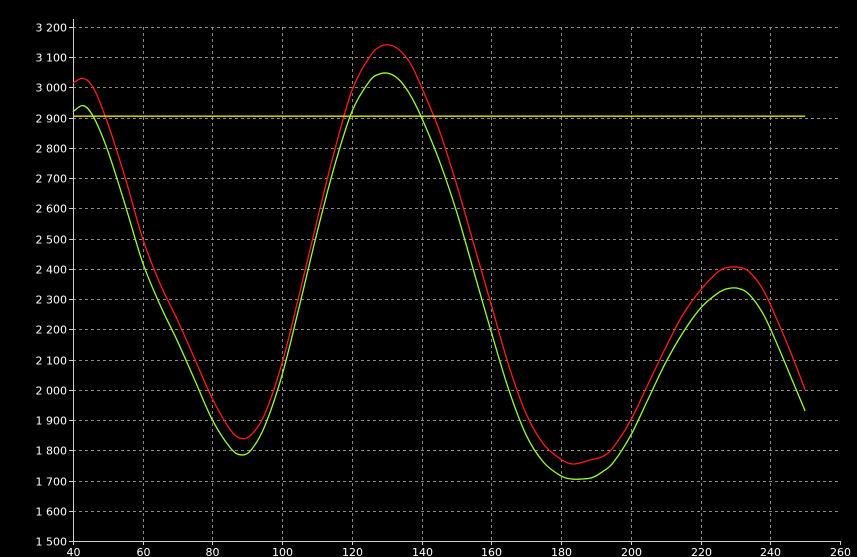 Image resolution: width=857 pixels, height=557 pixels. What do you see at coordinates (52, 149) in the screenshot?
I see `y-tick-label: 2 800` at bounding box center [52, 149].